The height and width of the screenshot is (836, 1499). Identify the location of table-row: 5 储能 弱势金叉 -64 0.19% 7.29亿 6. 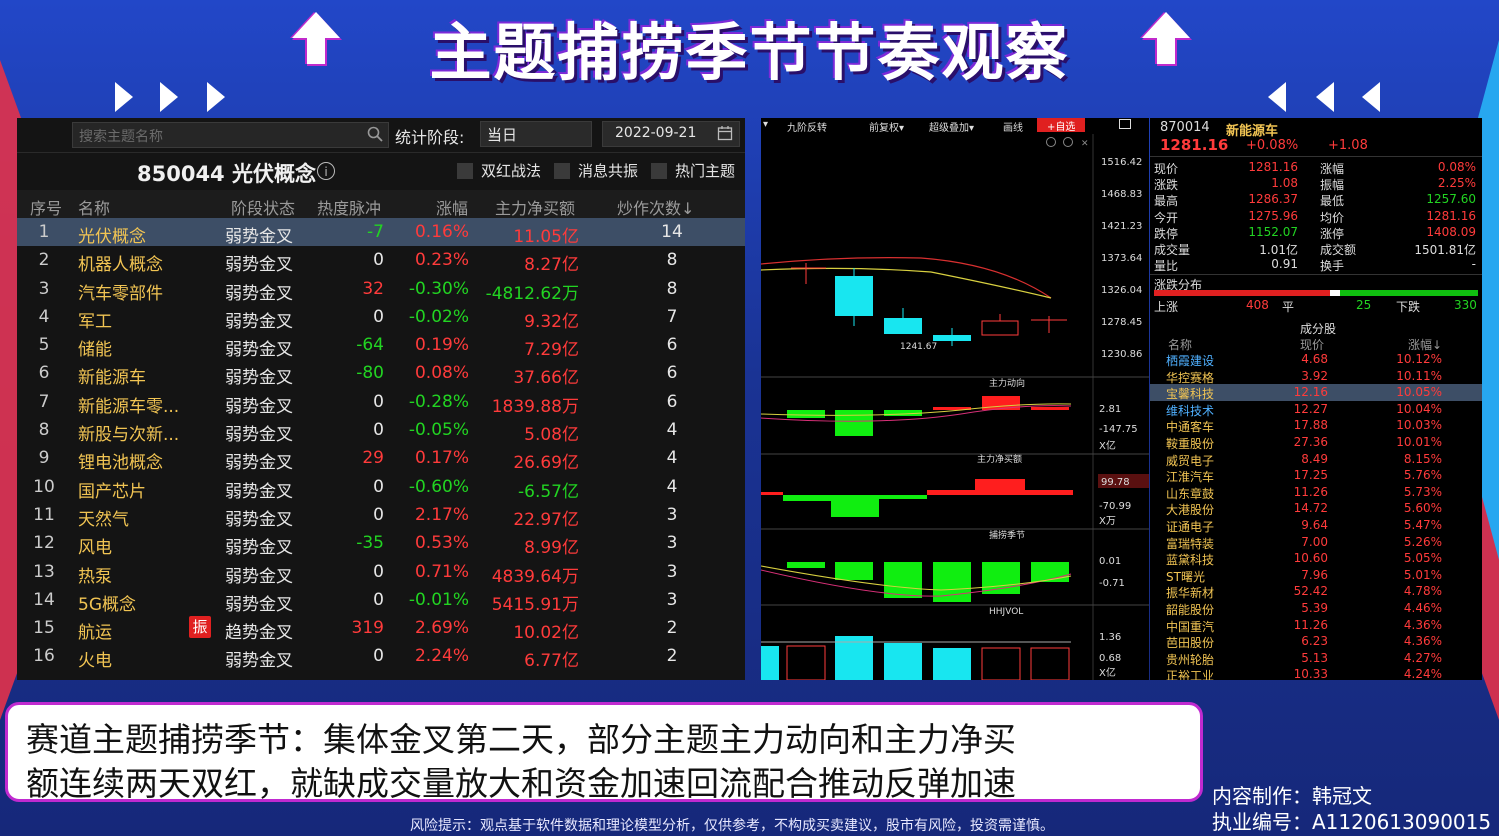
(381, 345).